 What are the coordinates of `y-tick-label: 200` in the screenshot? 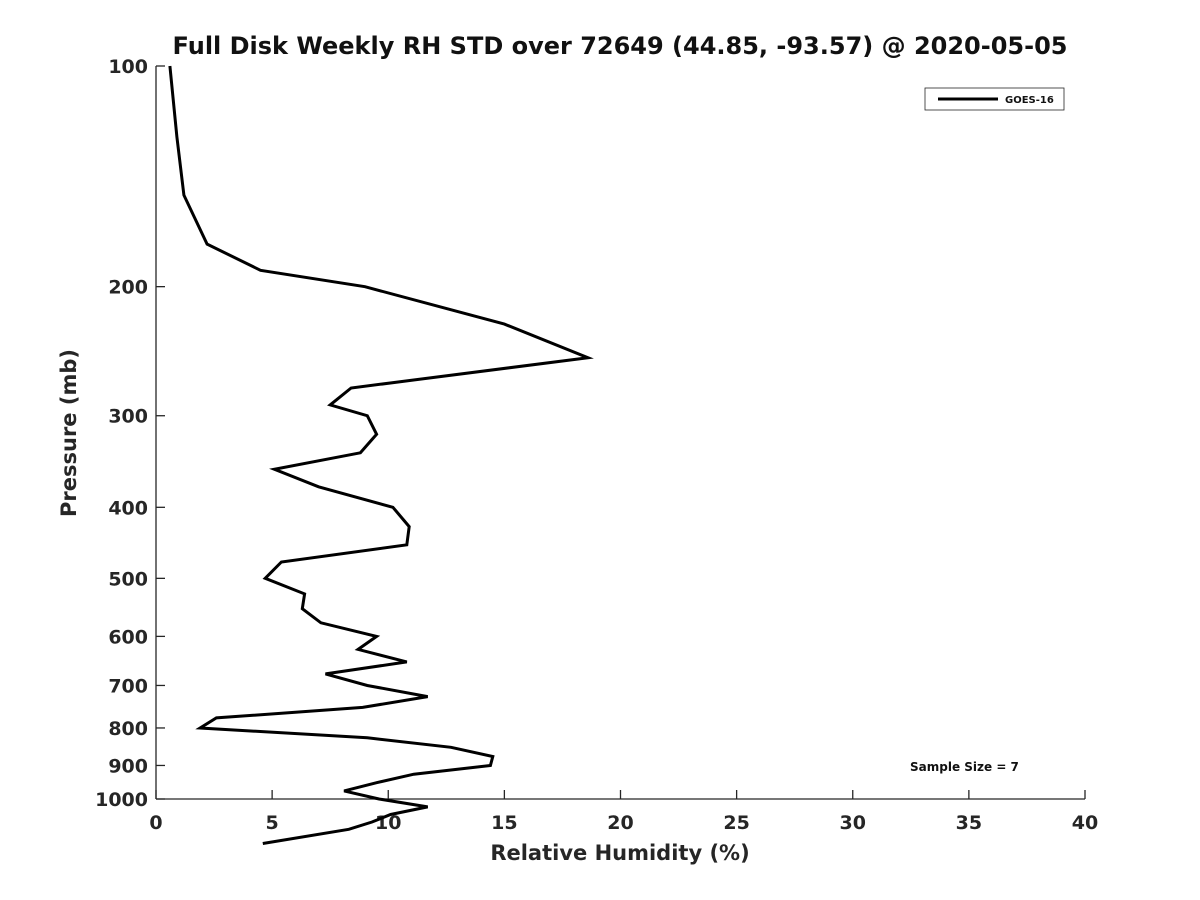 It's located at (128, 288).